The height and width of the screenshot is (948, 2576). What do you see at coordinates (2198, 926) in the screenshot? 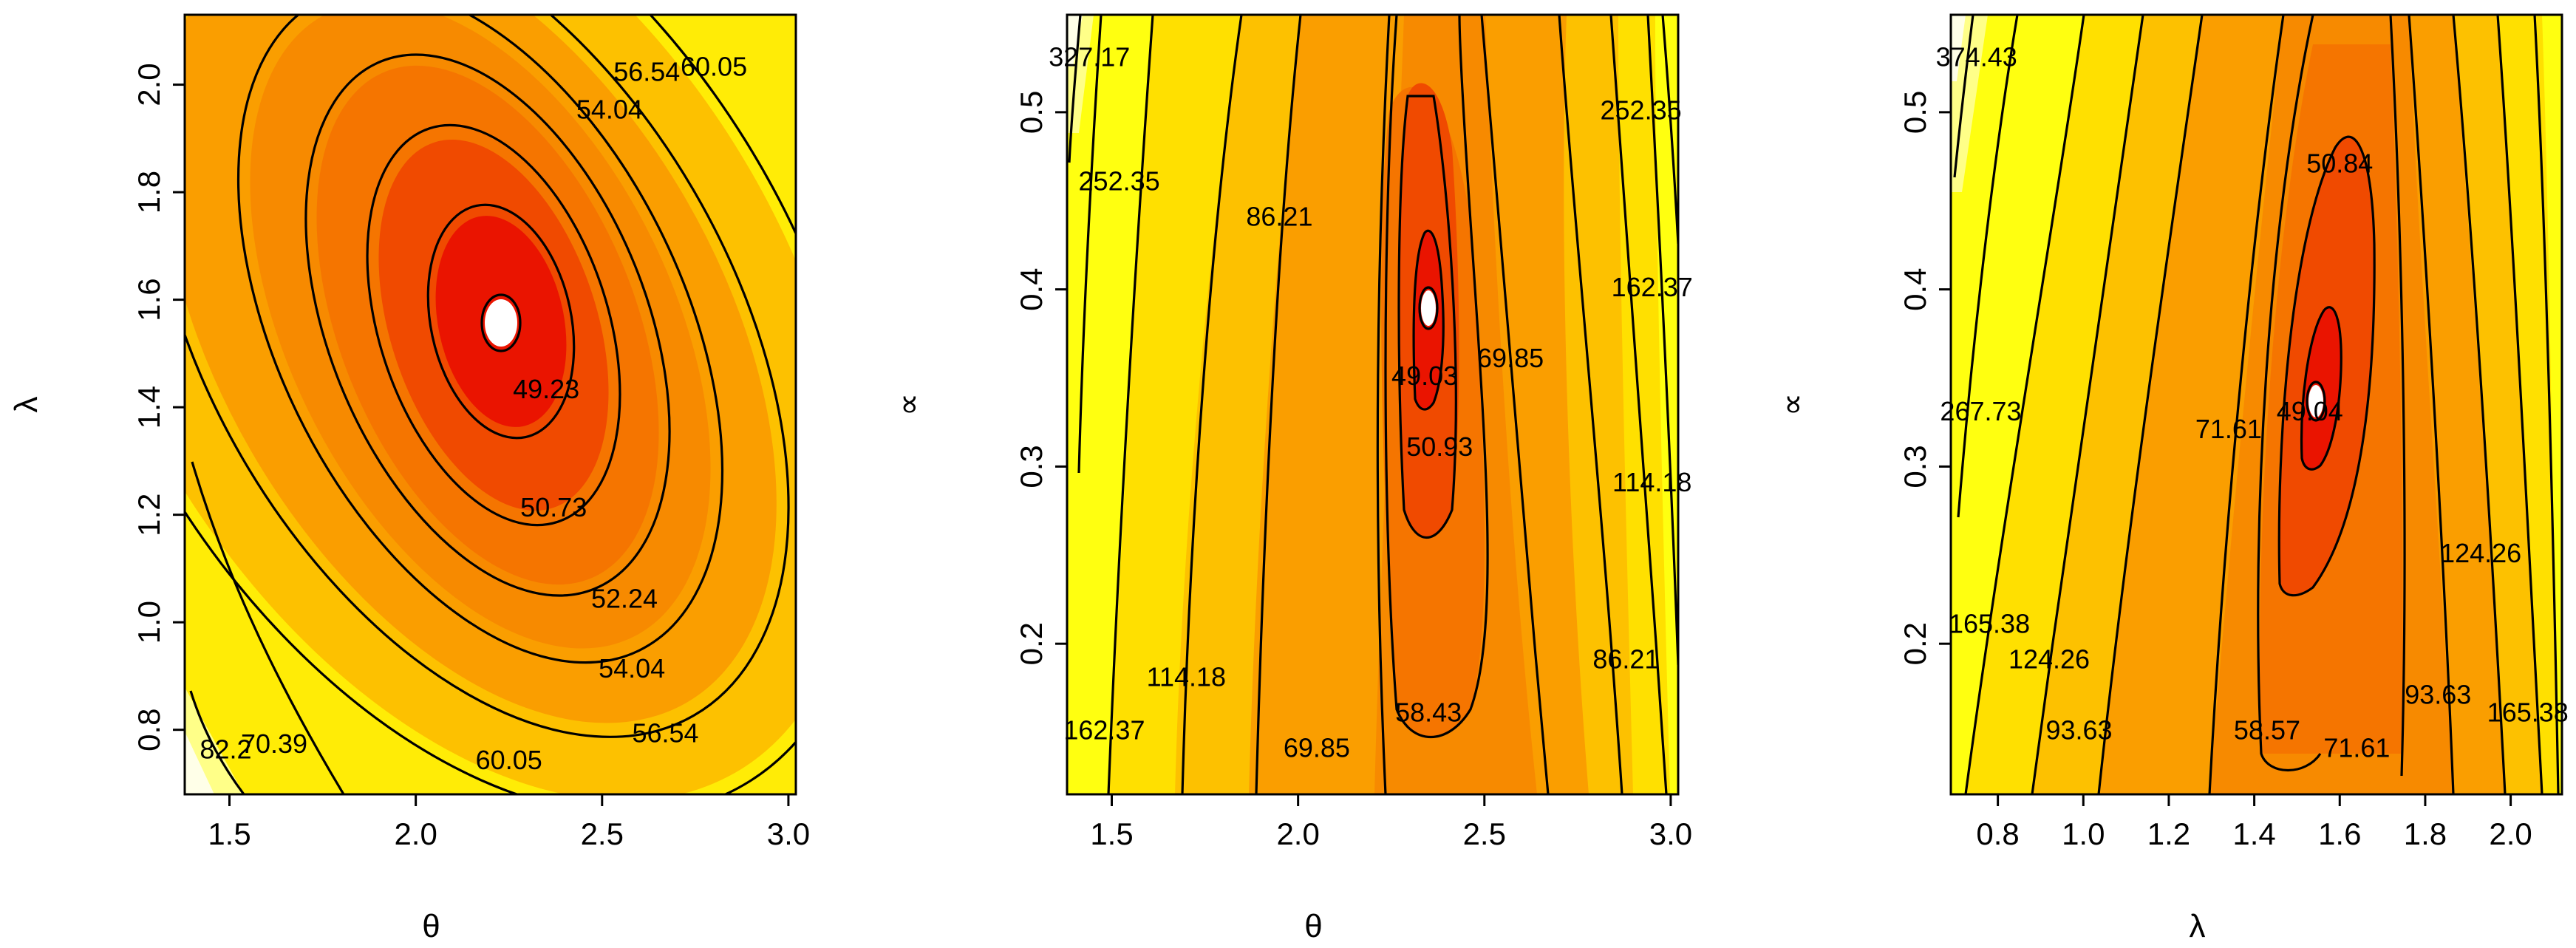
I see `x-axis-title: λ` at bounding box center [2198, 926].